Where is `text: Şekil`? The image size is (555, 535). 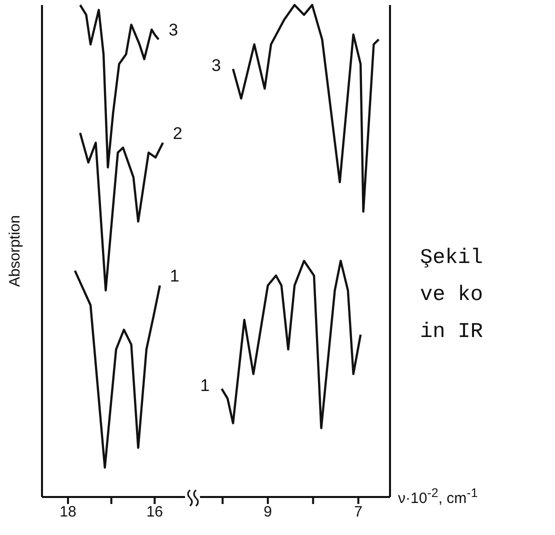 text: Şekil is located at coordinates (452, 259).